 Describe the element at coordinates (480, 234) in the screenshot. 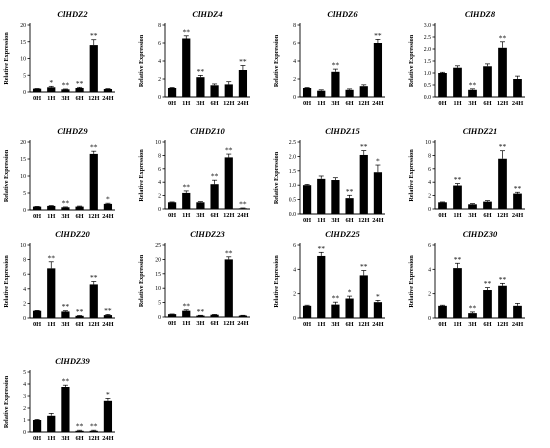

I see `panel-title: ClHDZ30` at that location.